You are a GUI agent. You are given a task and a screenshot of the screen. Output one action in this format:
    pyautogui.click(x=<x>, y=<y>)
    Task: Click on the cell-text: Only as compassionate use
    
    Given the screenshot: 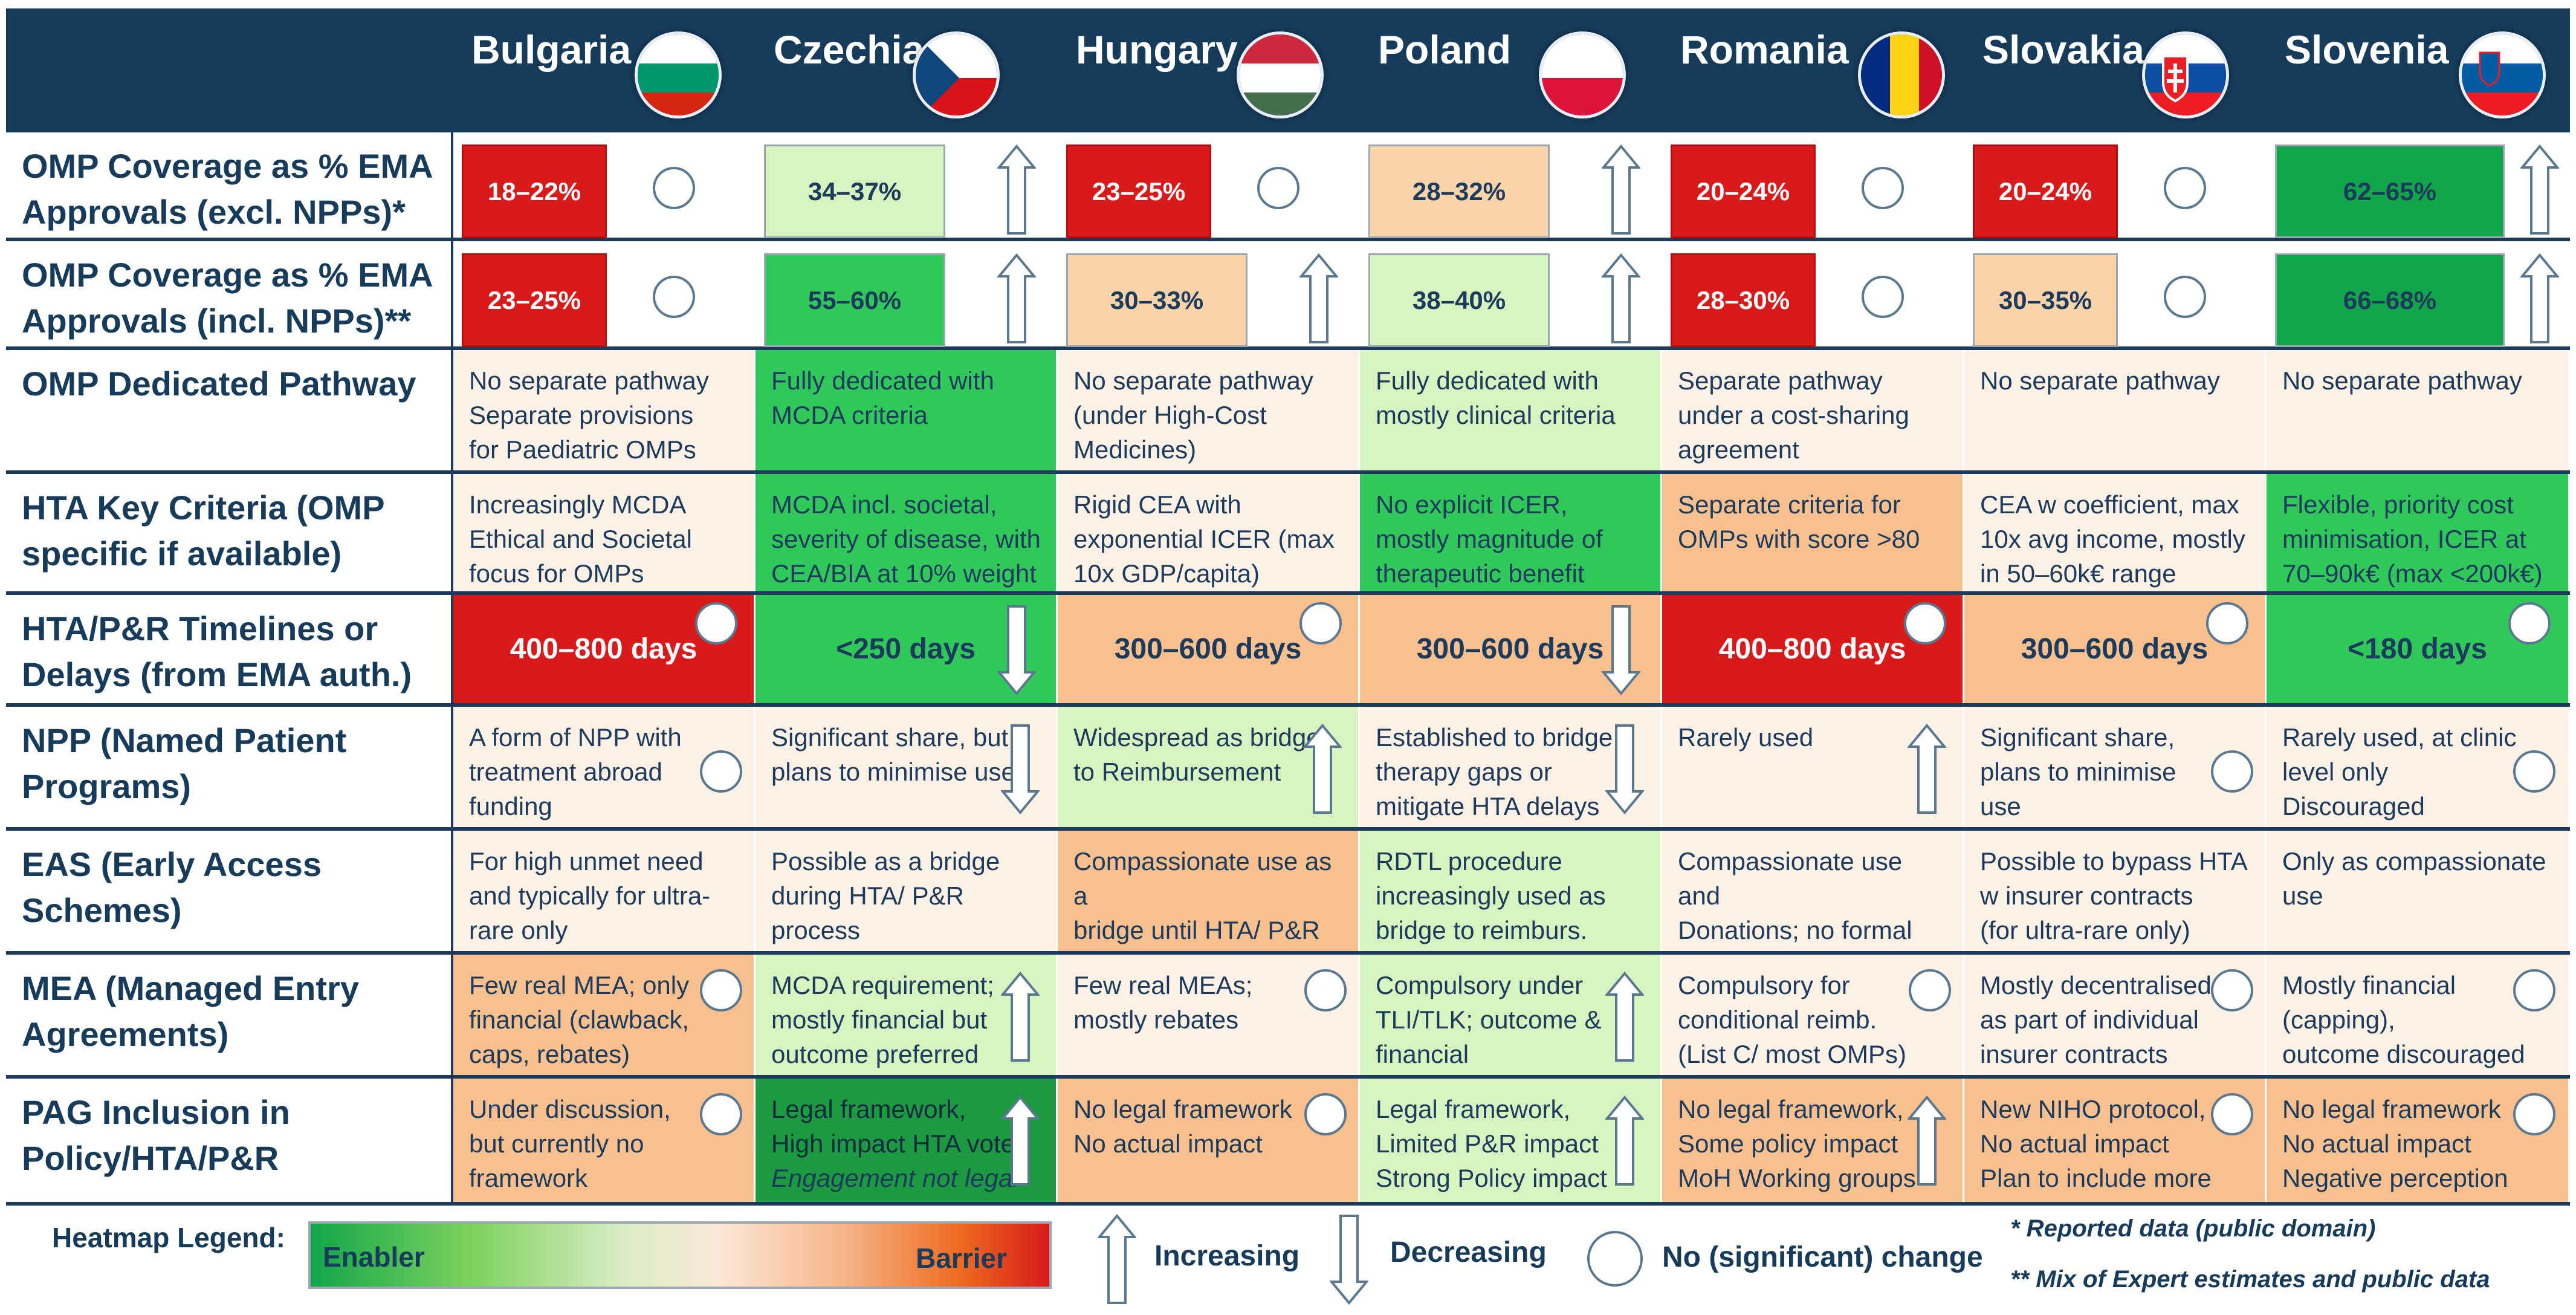 What is the action you would take?
    pyautogui.click(x=2414, y=878)
    